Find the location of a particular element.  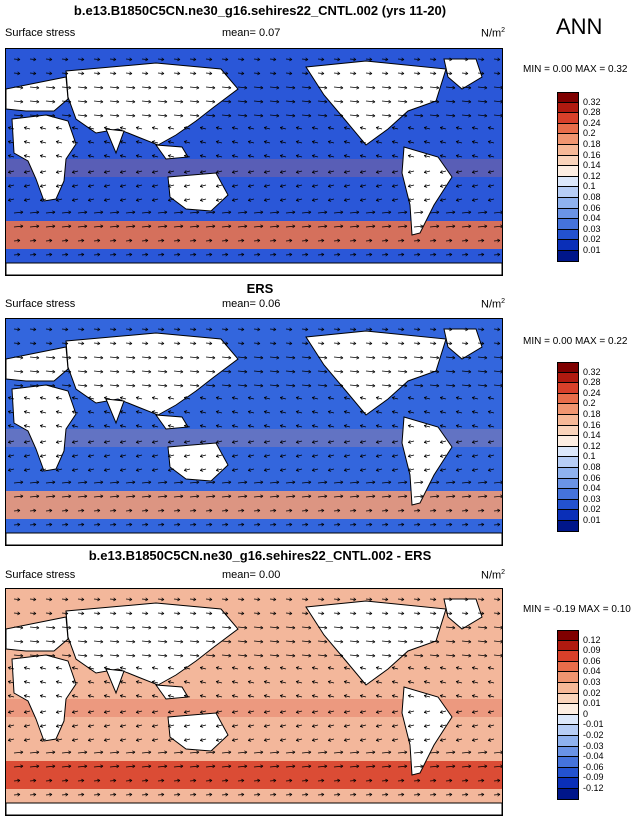

colorbar-tick-label: -0.03 is located at coordinates (593, 745).